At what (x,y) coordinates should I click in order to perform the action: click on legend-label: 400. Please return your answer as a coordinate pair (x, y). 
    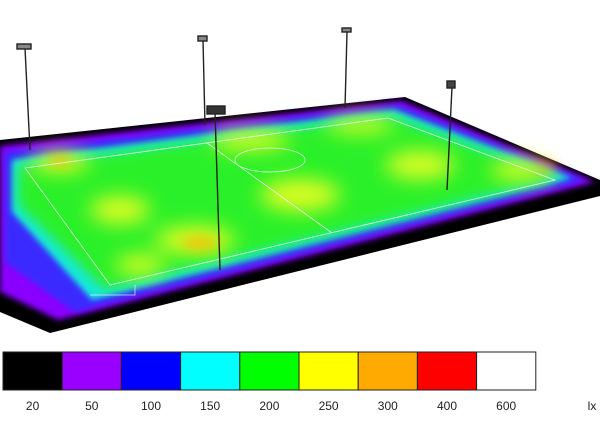
    Looking at the image, I should click on (447, 406).